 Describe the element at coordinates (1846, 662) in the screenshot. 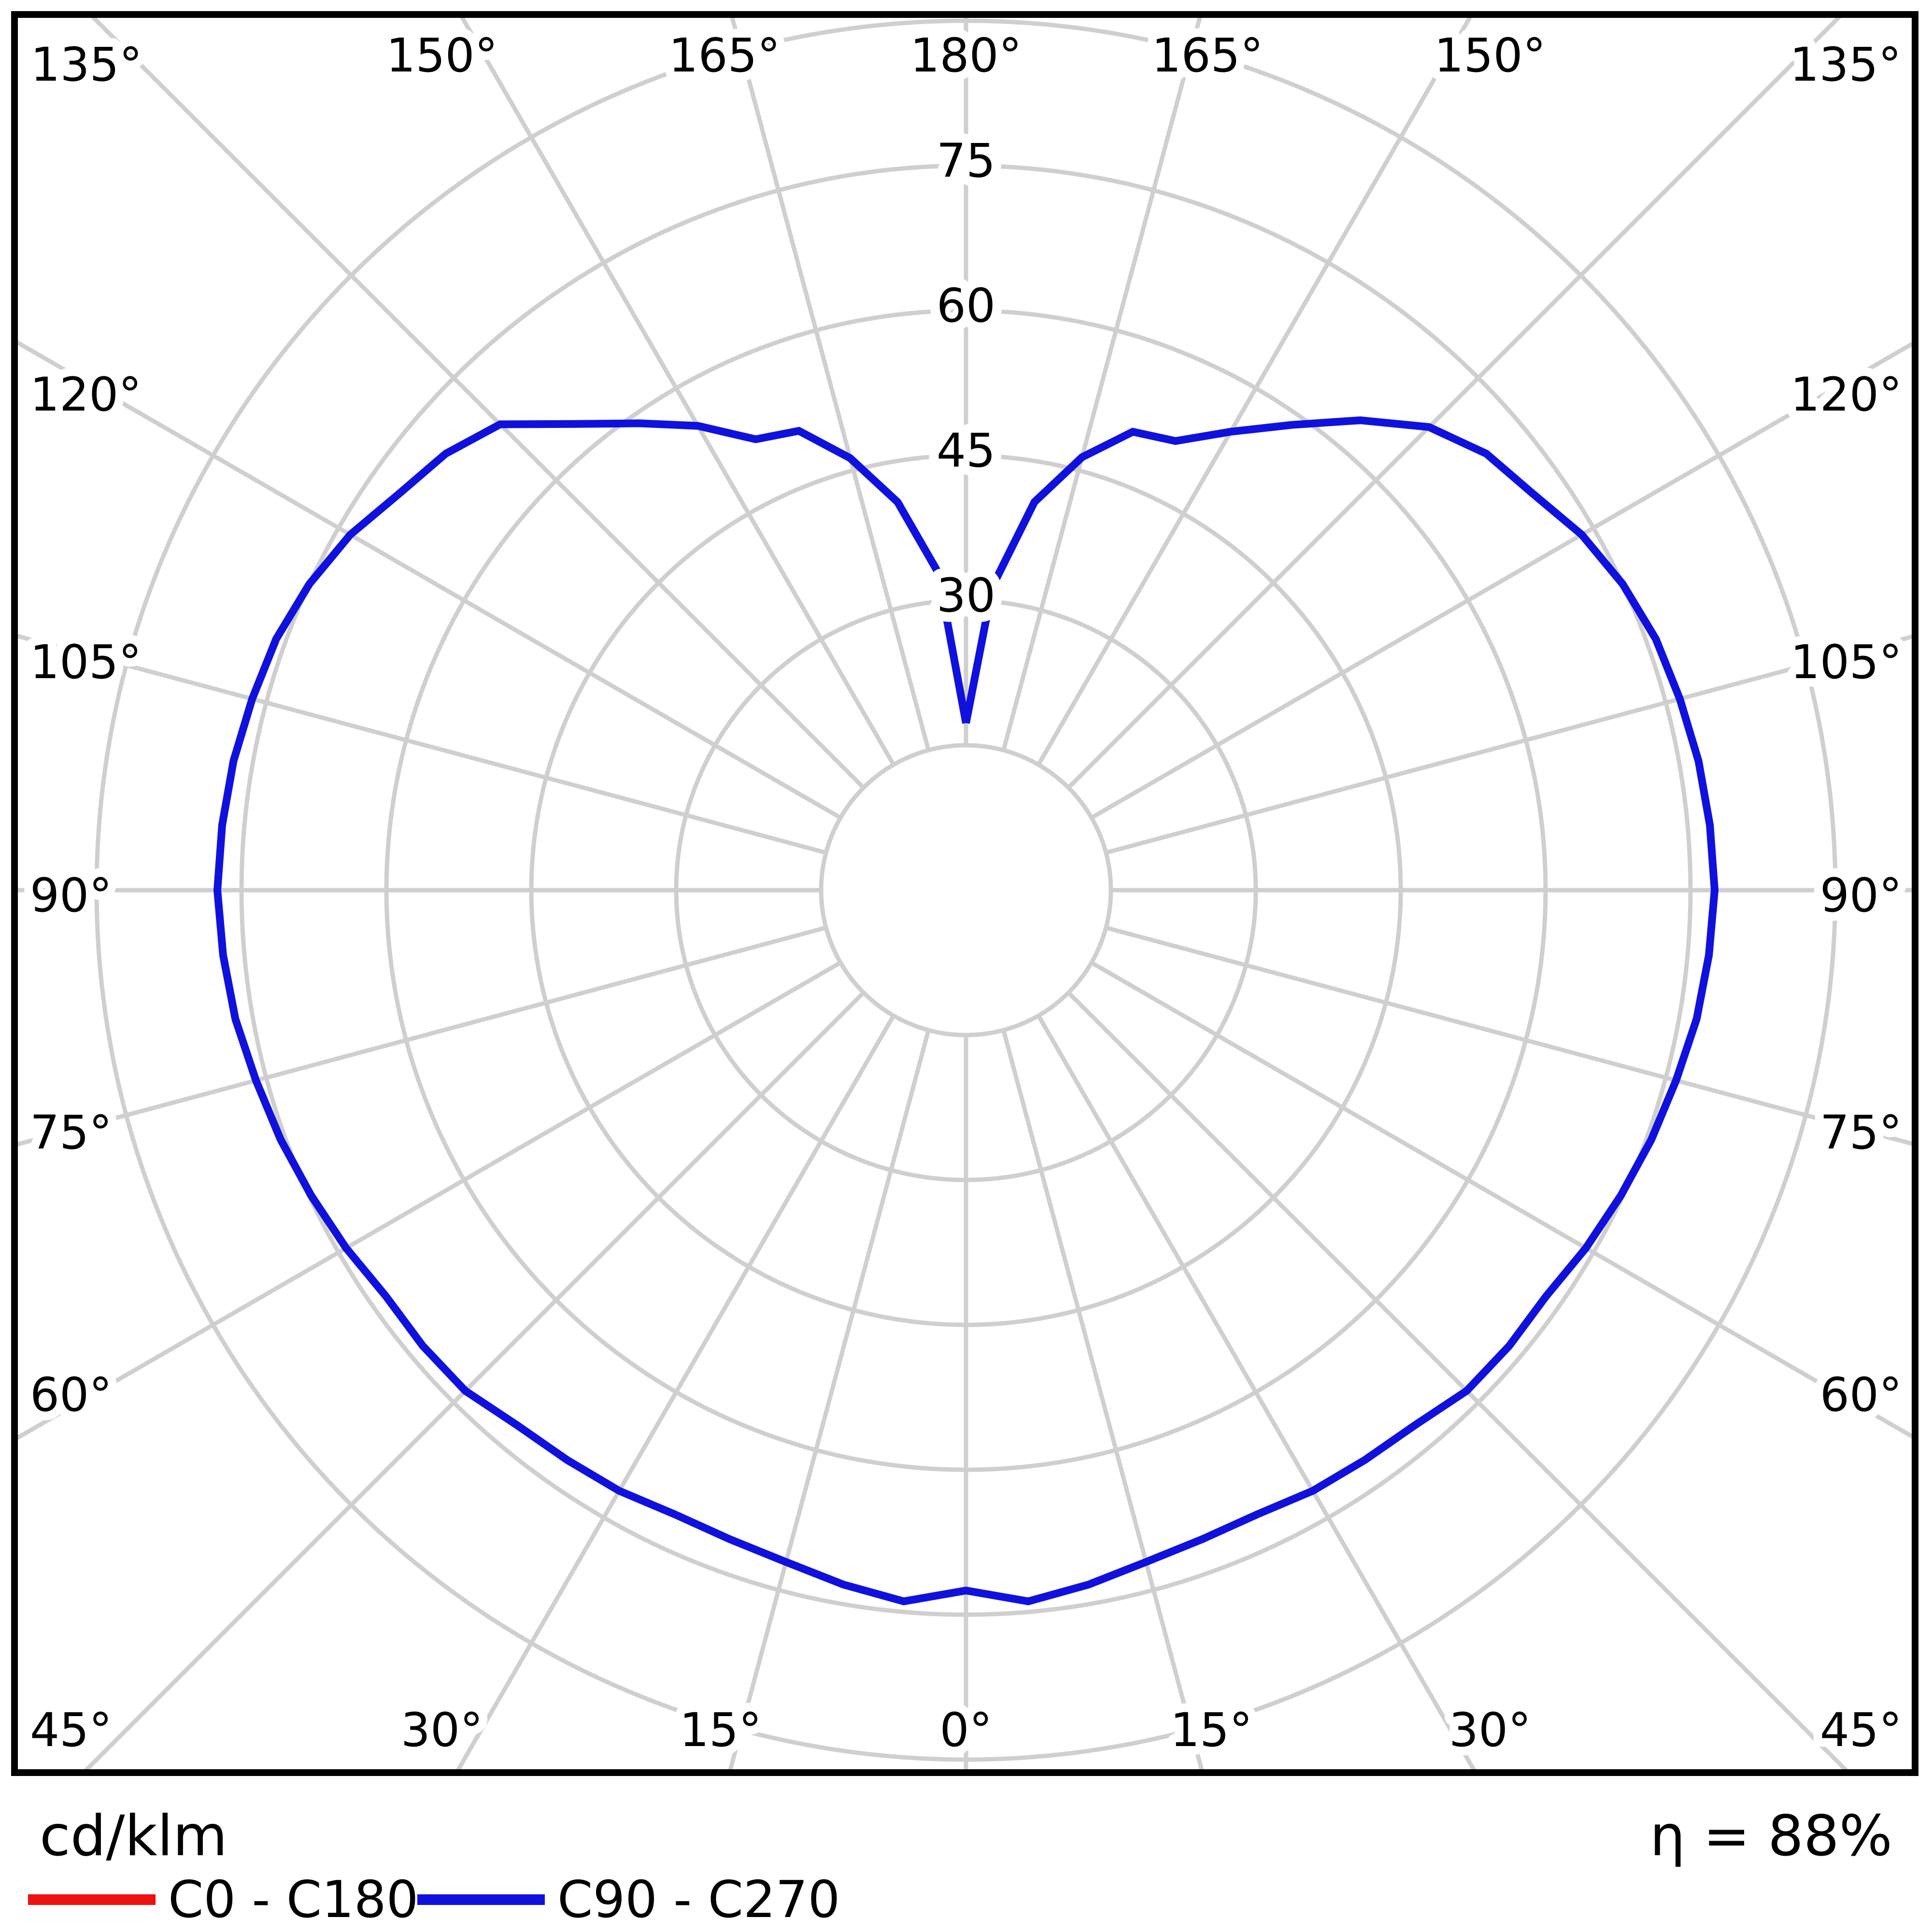

I see `angle-label-right: 105°` at that location.